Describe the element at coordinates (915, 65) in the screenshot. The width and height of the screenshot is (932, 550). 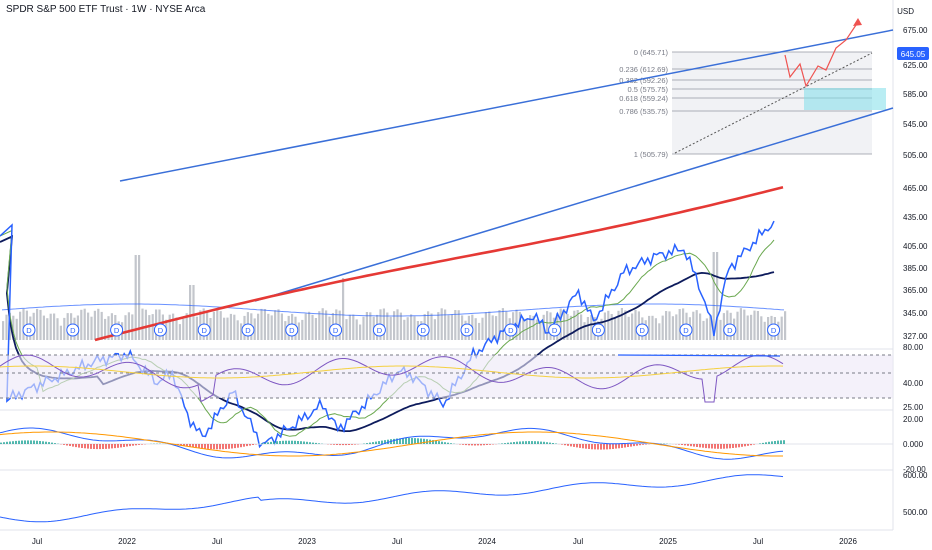
I see `price-tick-label: 625.00` at that location.